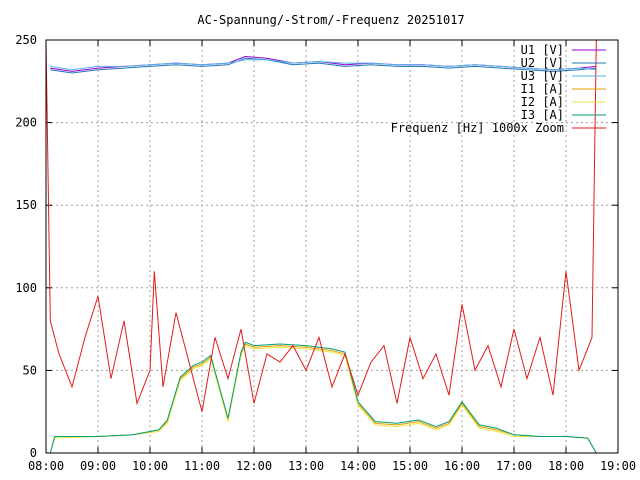 The height and width of the screenshot is (480, 640). What do you see at coordinates (462, 466) in the screenshot?
I see `x-tick-label: 16:00` at bounding box center [462, 466].